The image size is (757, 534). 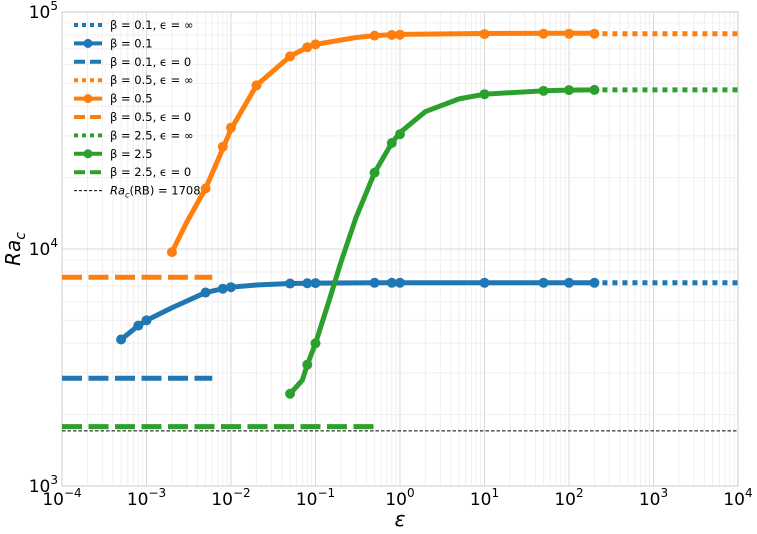 What do you see at coordinates (400, 519) in the screenshot?
I see `x-axis-label: ε` at bounding box center [400, 519].